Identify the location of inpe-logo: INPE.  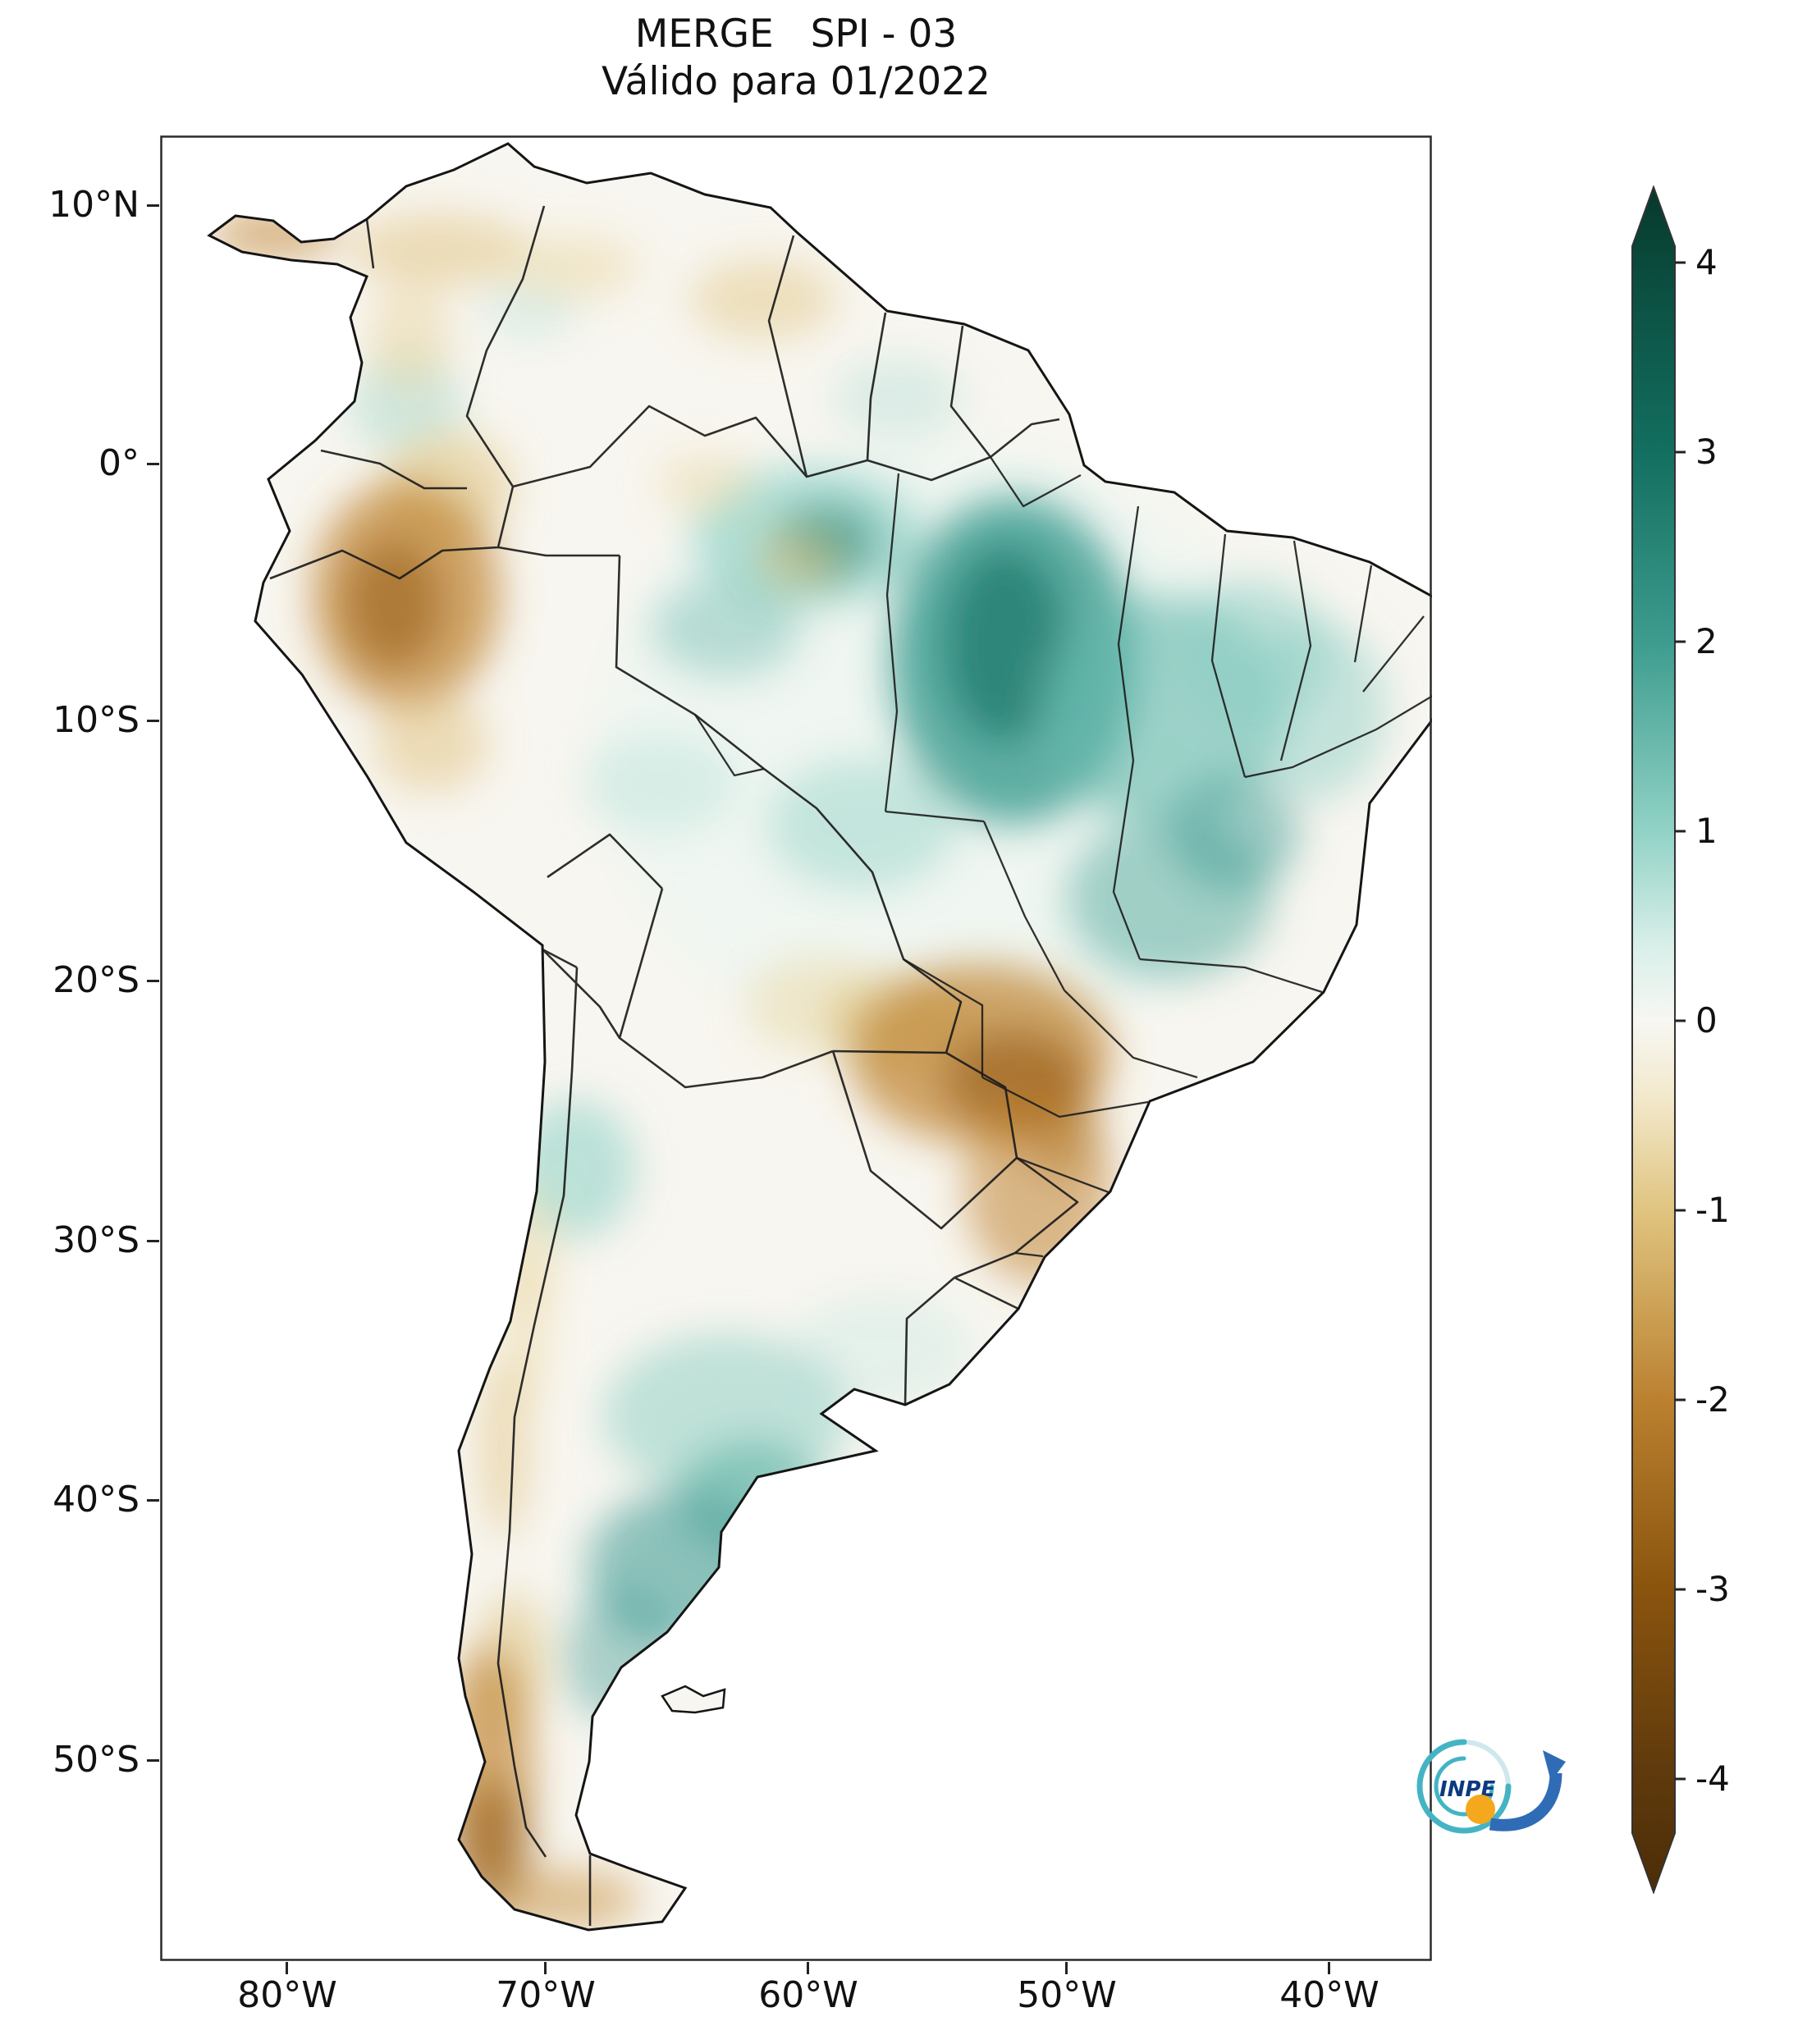
(1487, 1786).